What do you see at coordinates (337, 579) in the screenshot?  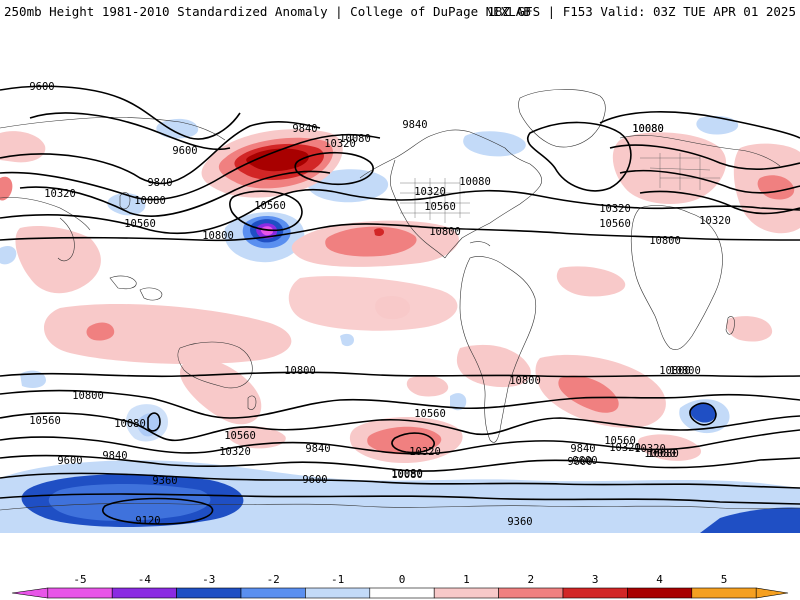 I see `colorbar-tick-label: -1` at bounding box center [337, 579].